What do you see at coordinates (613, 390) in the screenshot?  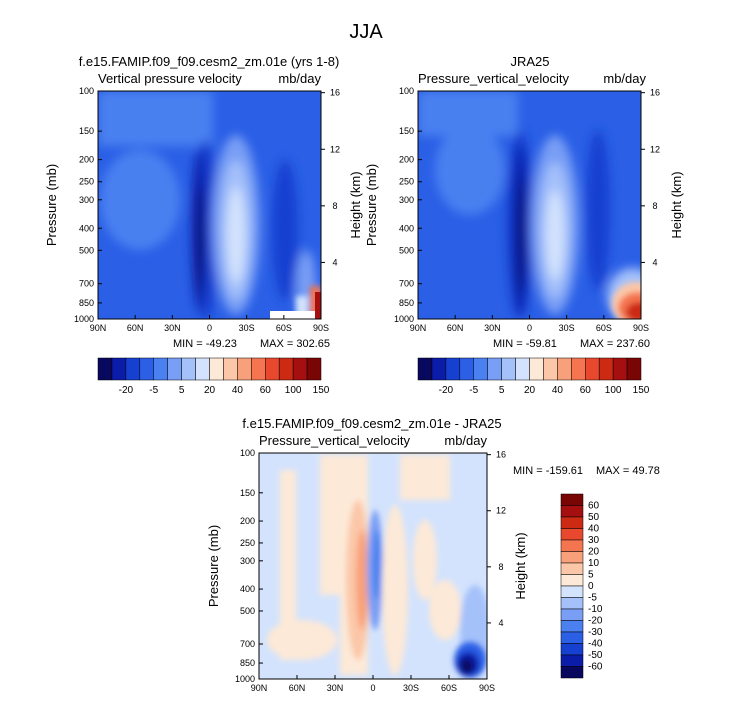 I see `colorbar-label: 100` at bounding box center [613, 390].